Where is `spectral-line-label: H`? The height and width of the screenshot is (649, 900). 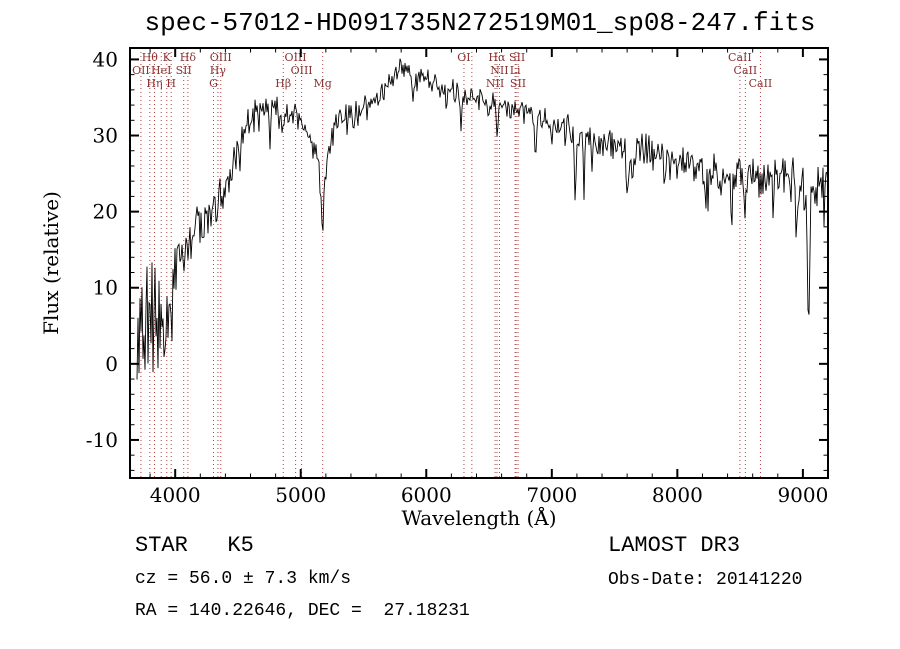 spectral-line-label: H is located at coordinates (171, 83).